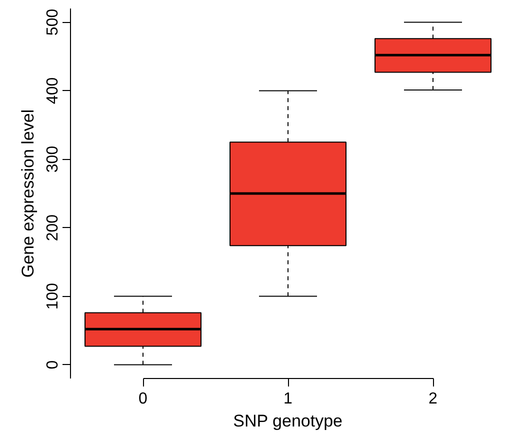 The image size is (513, 438). What do you see at coordinates (53, 228) in the screenshot?
I see `y-tick-label: 200` at bounding box center [53, 228].